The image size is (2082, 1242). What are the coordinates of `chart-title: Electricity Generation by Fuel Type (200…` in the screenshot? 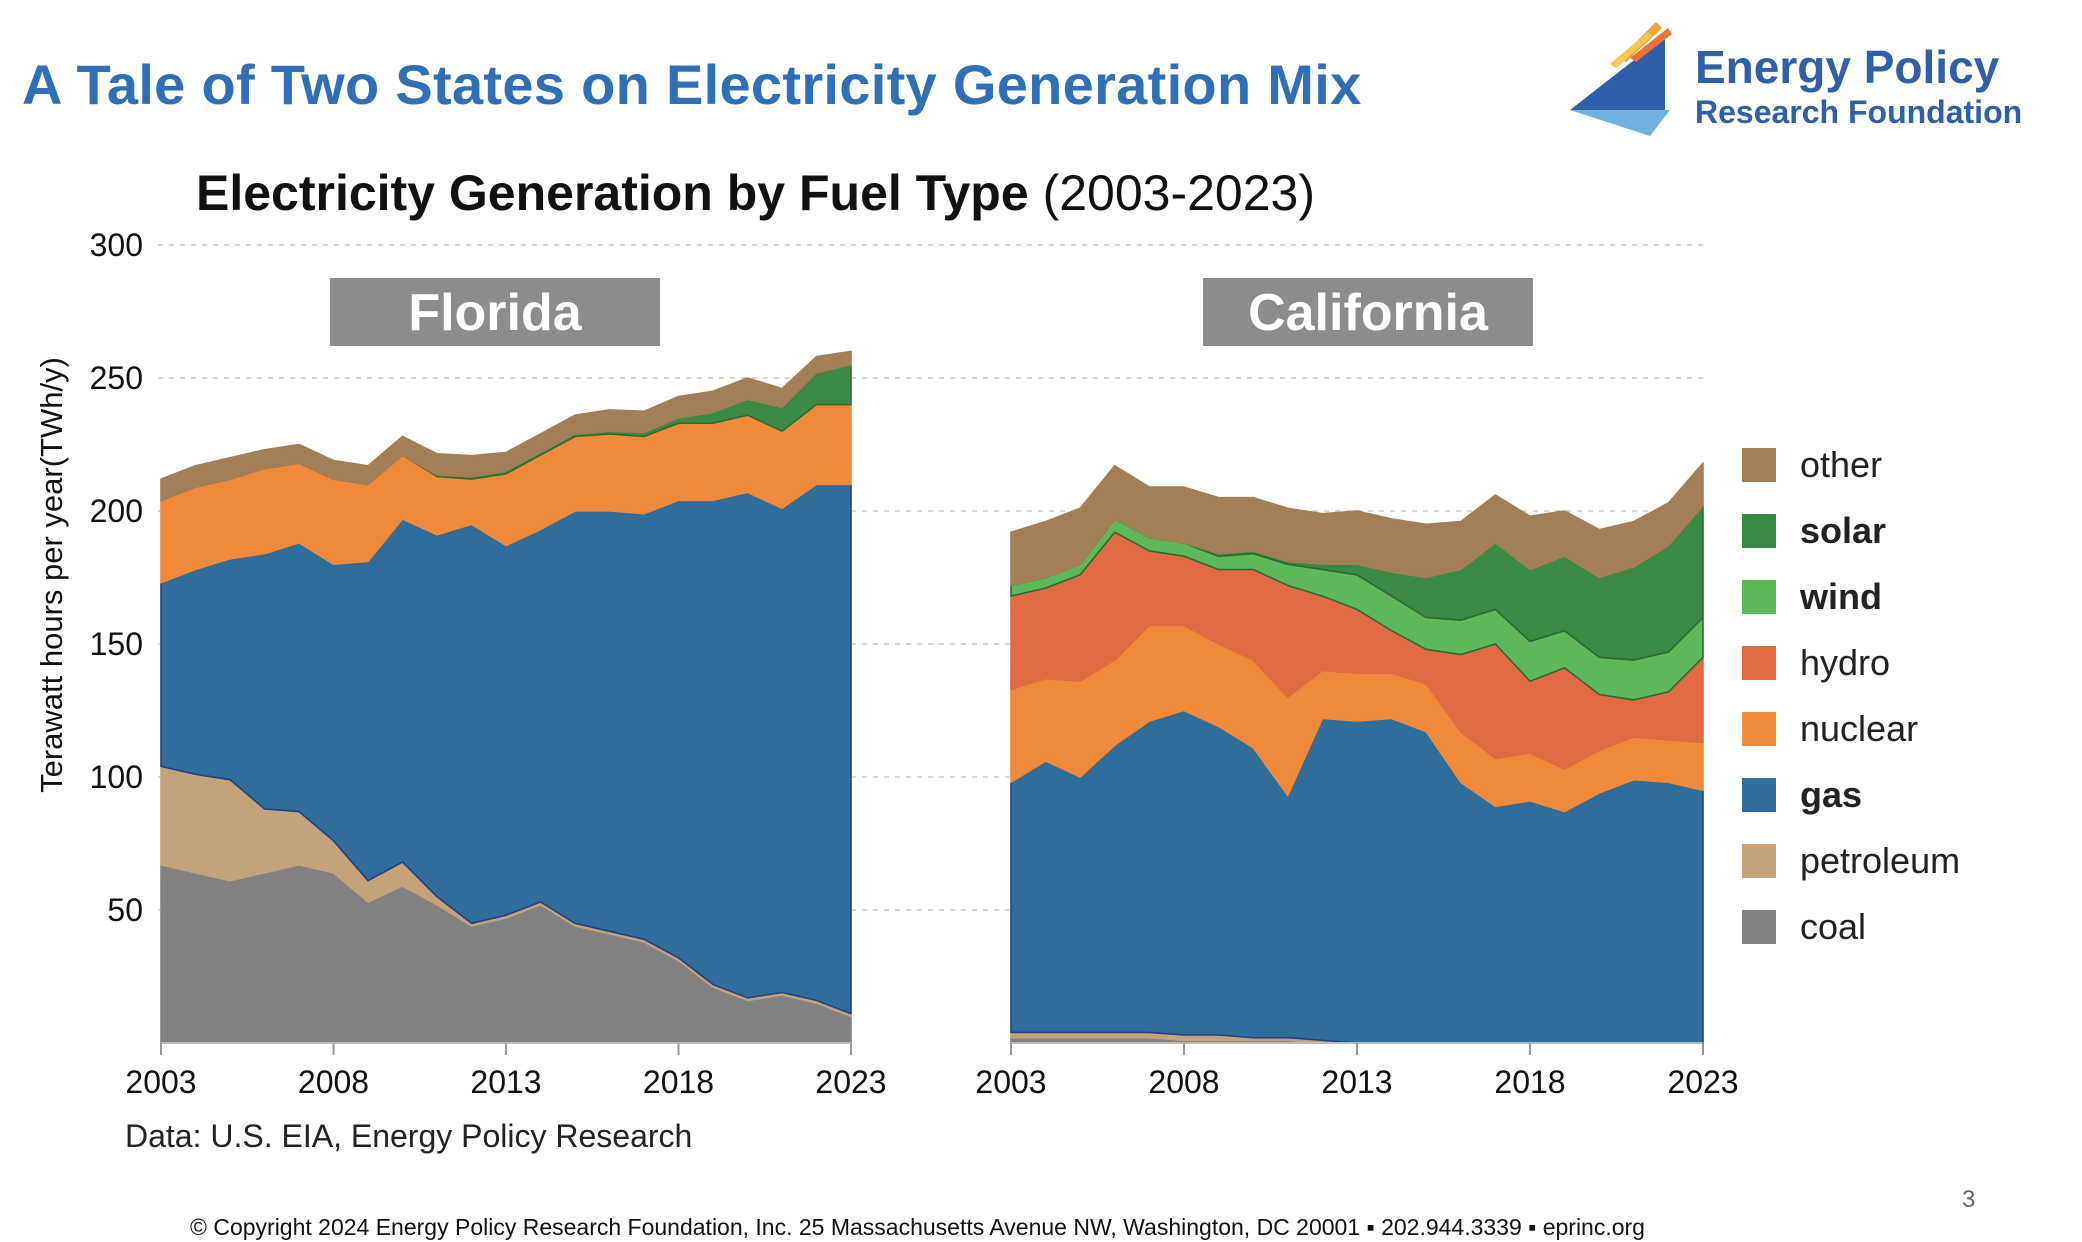 It's located at (755, 193).